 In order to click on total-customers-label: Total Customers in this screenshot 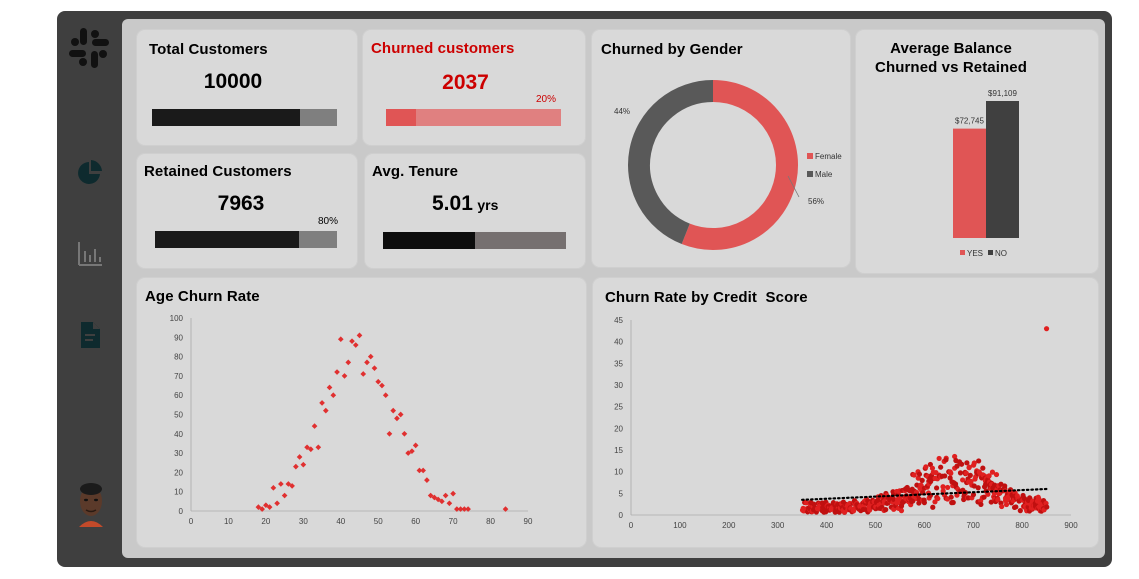, I will do `click(208, 49)`.